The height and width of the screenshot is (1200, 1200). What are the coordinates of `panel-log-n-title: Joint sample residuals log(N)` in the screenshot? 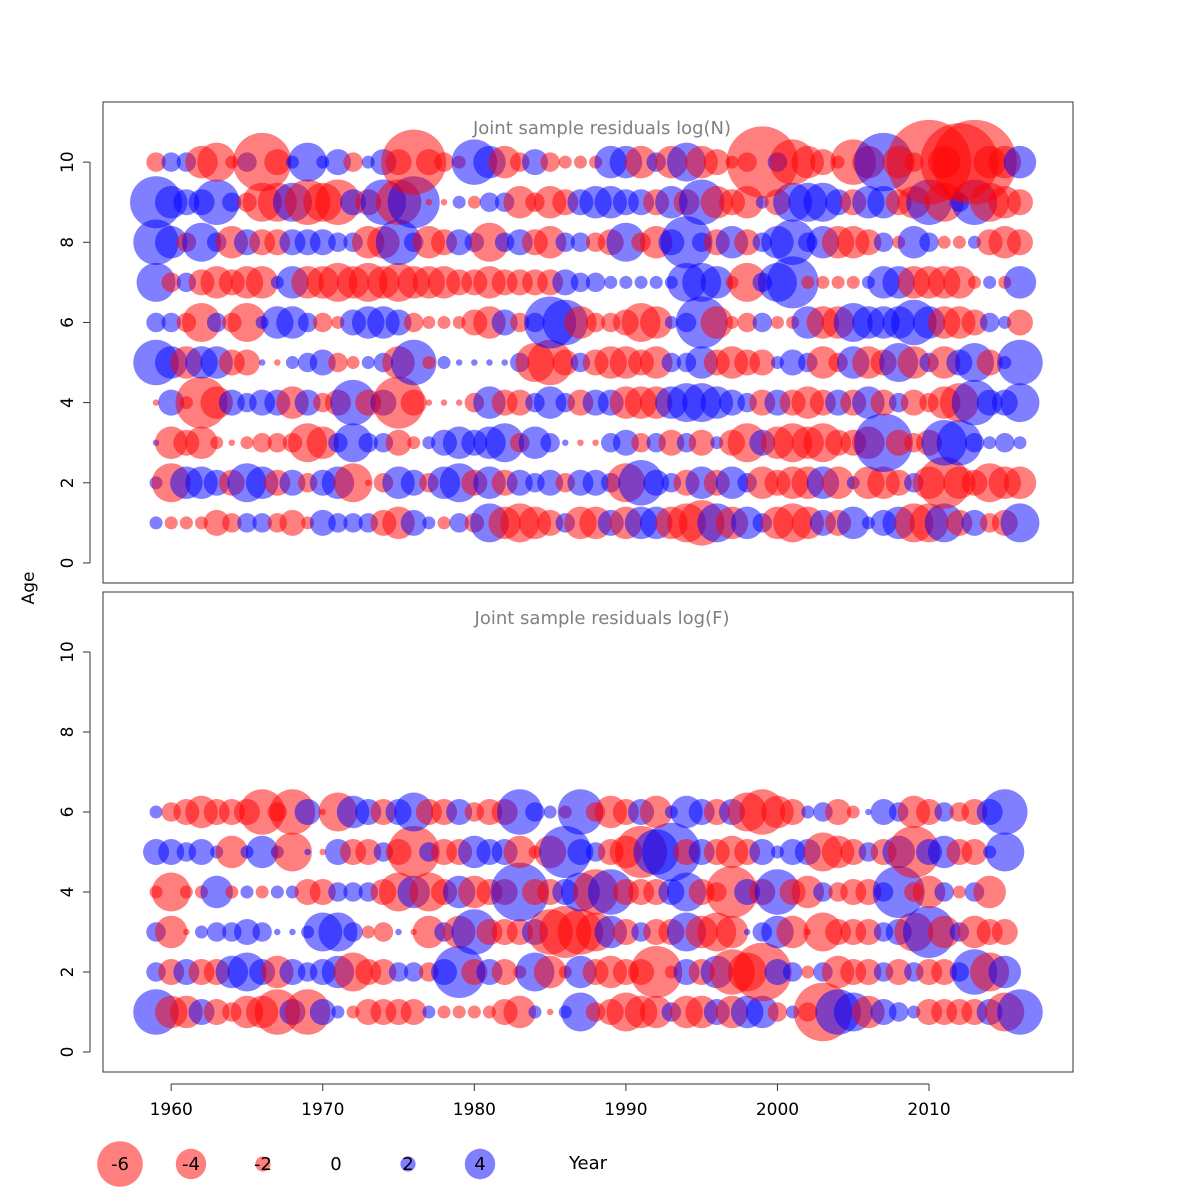 It's located at (601, 128).